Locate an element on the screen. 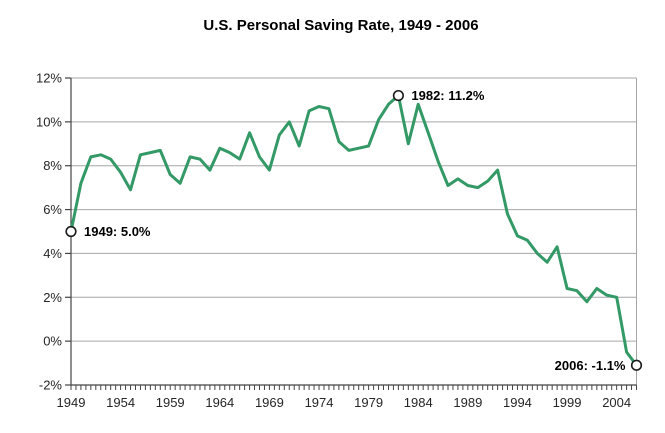 The width and height of the screenshot is (665, 433). x-axis-label: 1964 is located at coordinates (219, 402).